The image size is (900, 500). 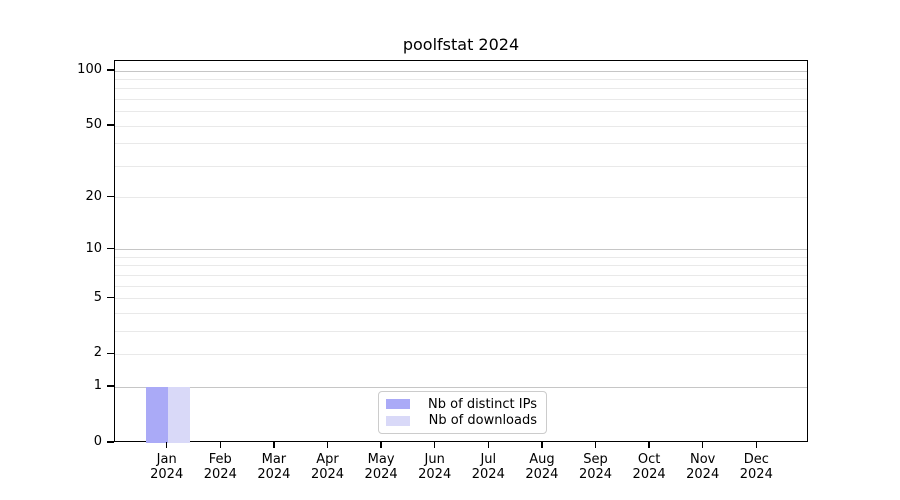 I want to click on x-tick-month: Jun, so click(x=434, y=459).